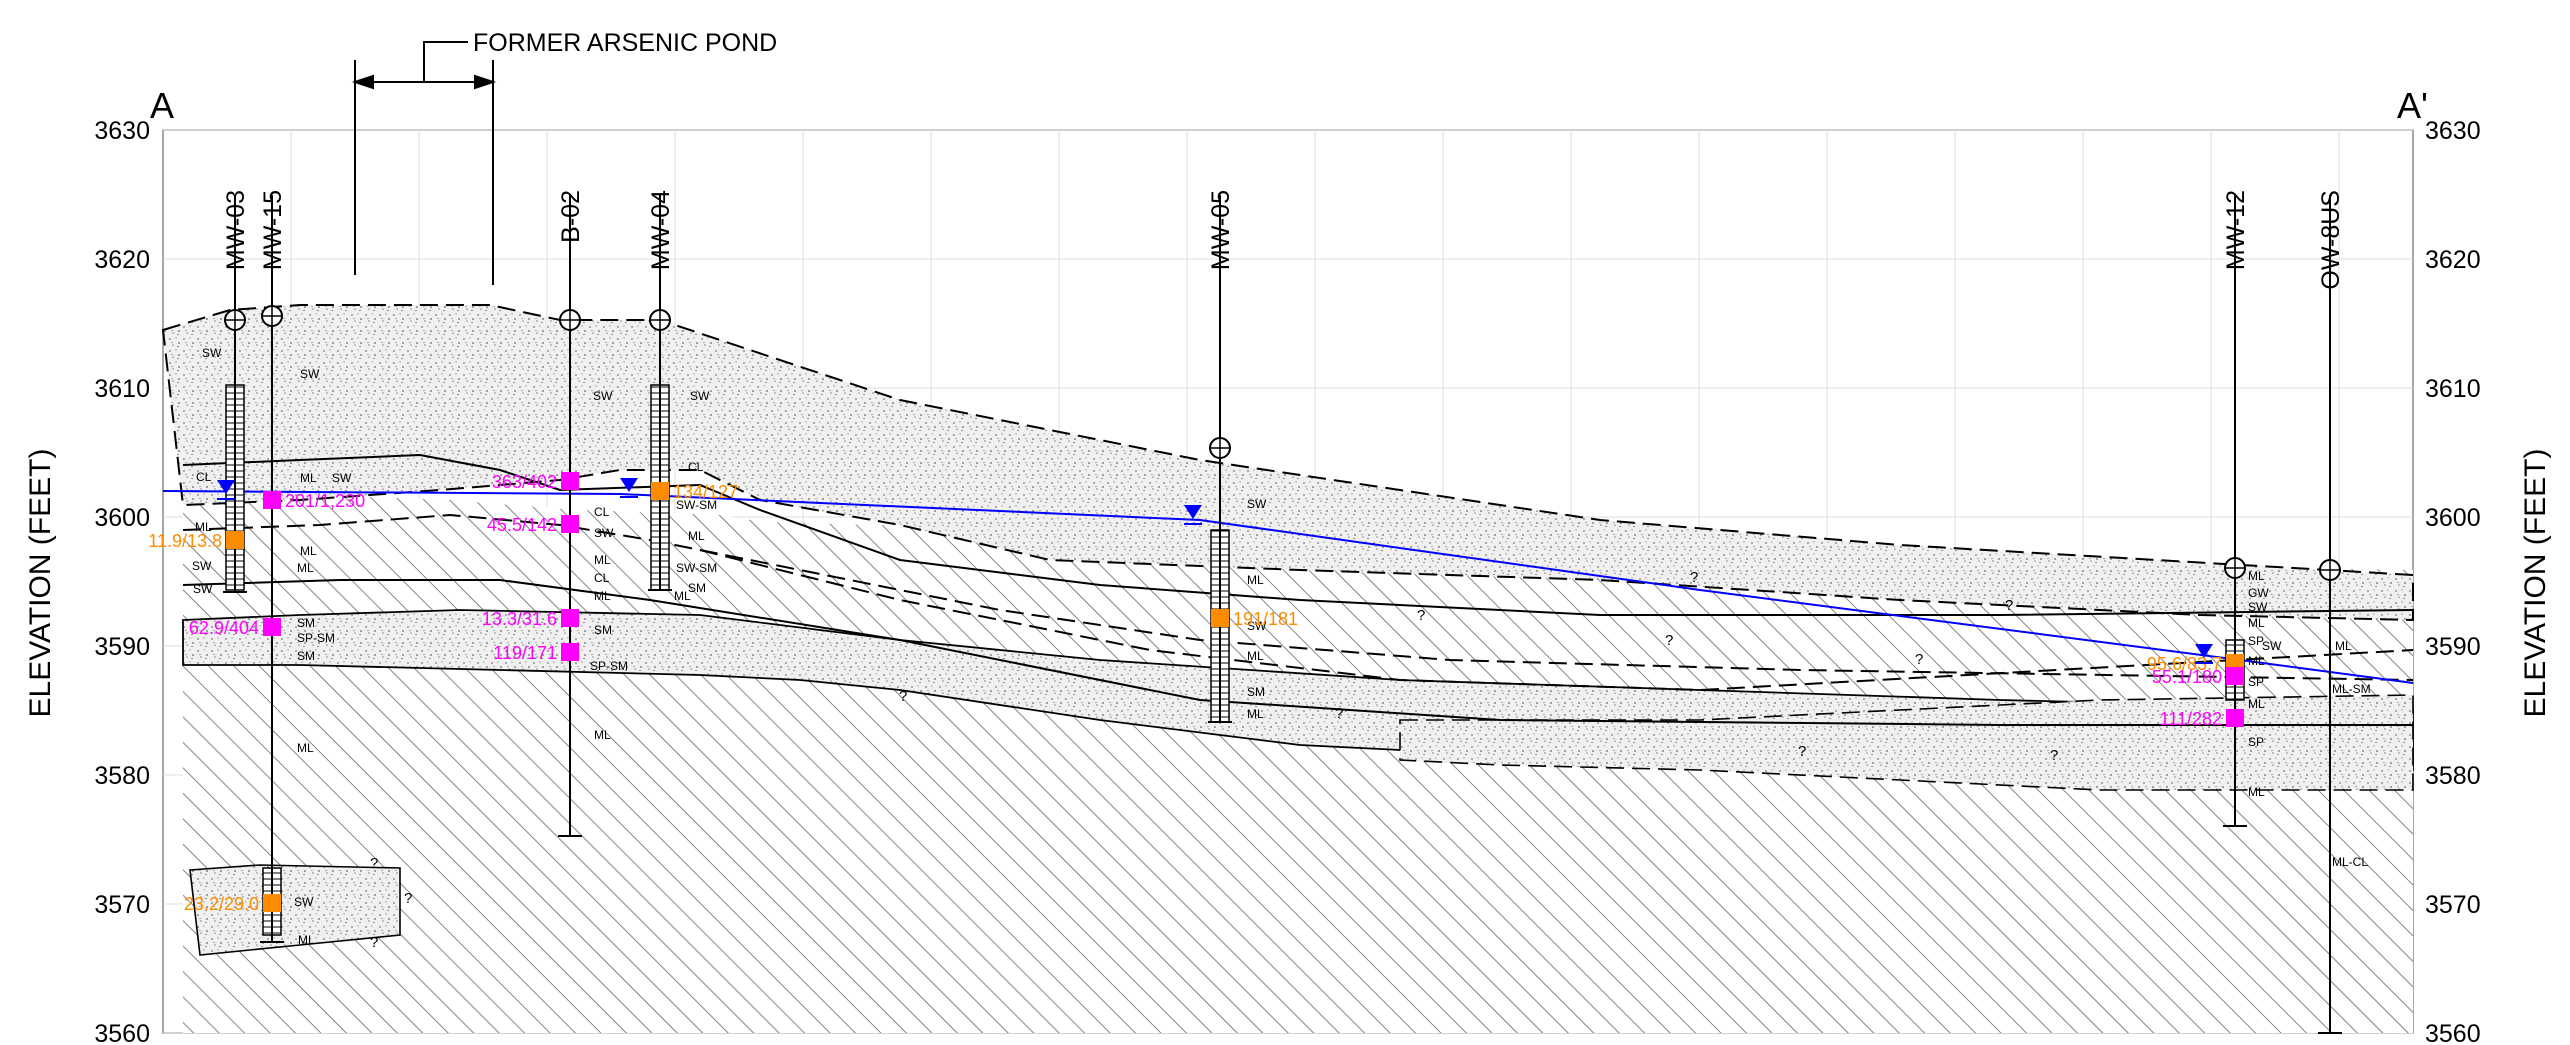 Image resolution: width=2570 pixels, height=1045 pixels. I want to click on sample-label: 201/1,230, so click(325, 501).